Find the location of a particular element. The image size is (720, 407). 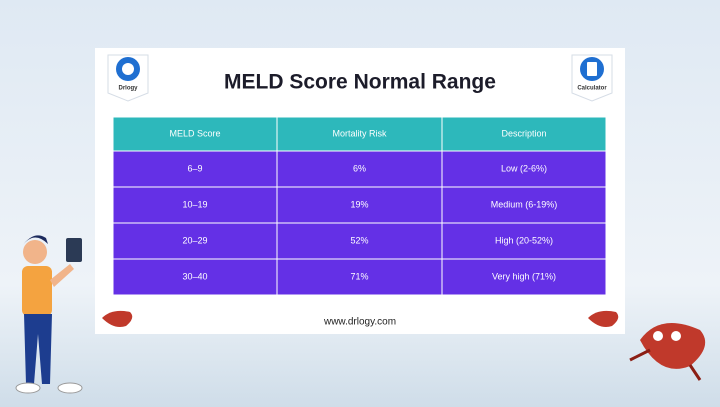

title: MELD Score Normal Range is located at coordinates (360, 82).